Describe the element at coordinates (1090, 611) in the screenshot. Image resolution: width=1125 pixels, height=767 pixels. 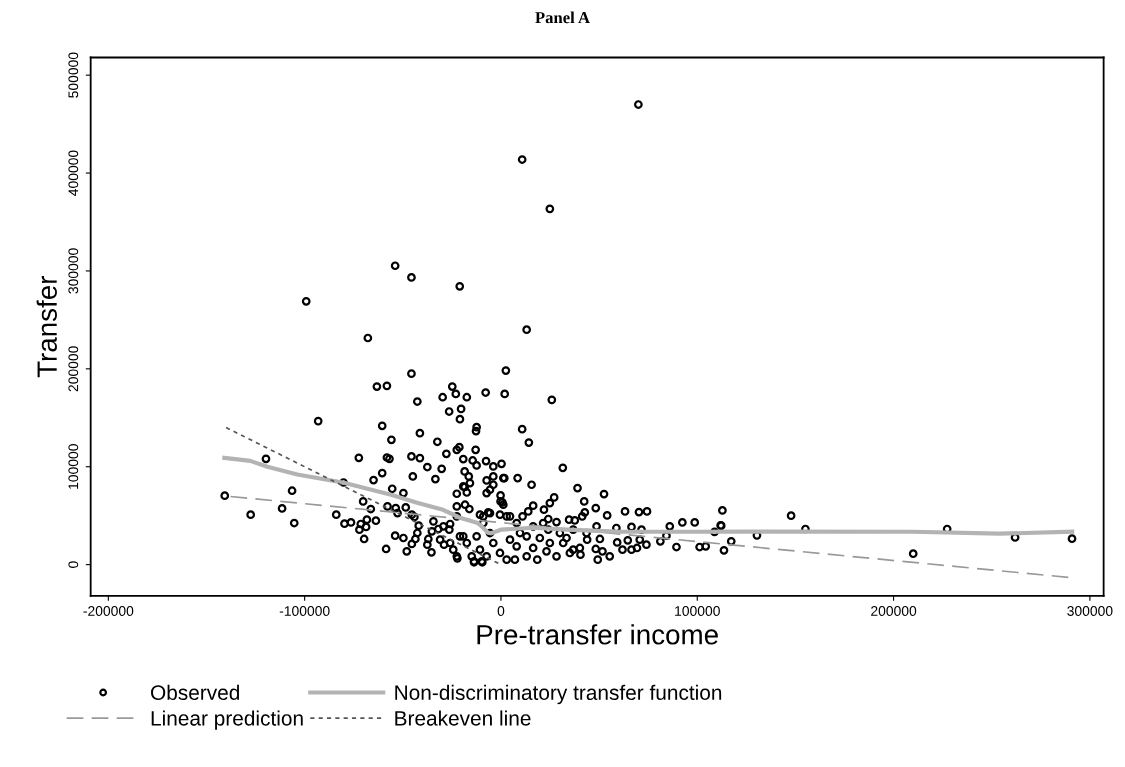
I see `x-tick-label: 300000` at that location.